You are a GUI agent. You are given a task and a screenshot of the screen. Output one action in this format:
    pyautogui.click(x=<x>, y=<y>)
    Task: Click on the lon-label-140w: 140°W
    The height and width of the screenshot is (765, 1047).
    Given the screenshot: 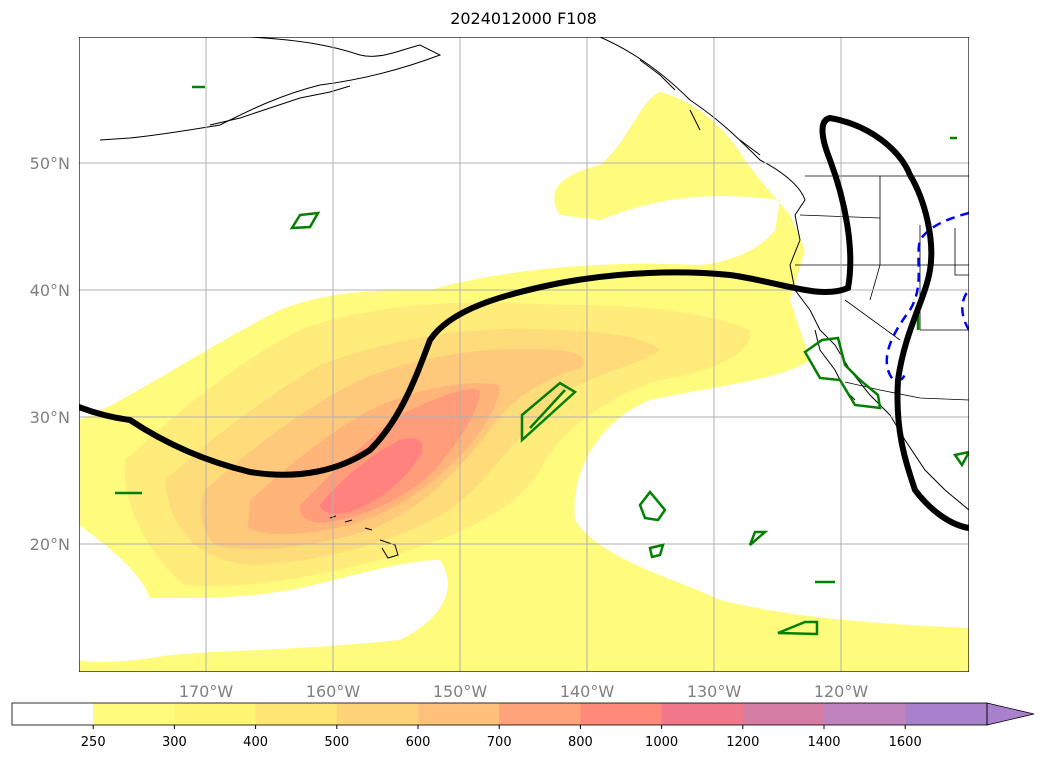 What is the action you would take?
    pyautogui.click(x=587, y=691)
    